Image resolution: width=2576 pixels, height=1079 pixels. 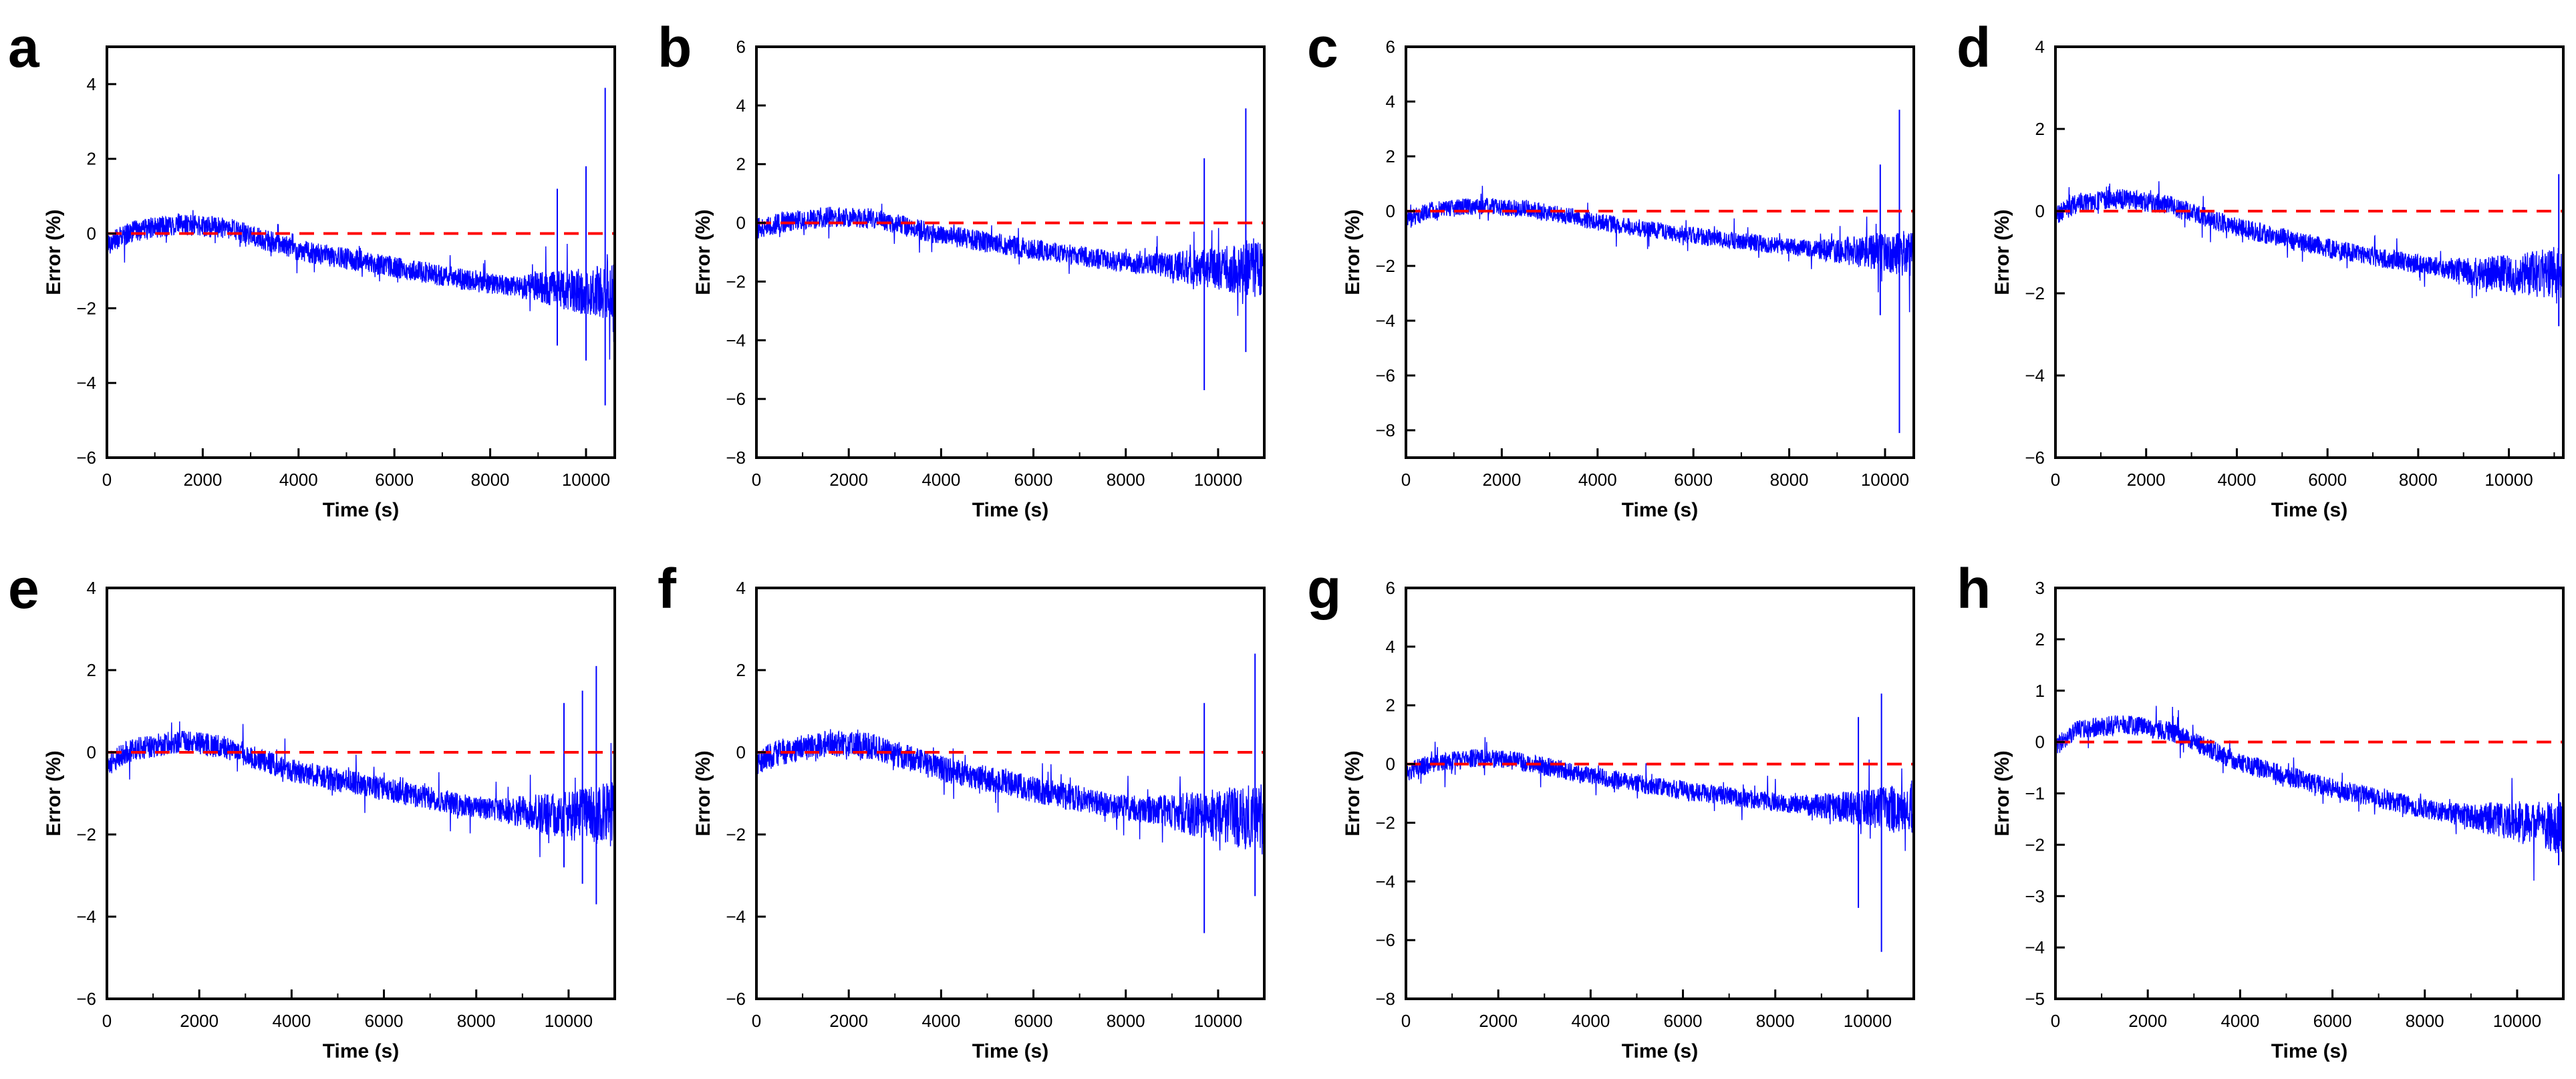 What do you see at coordinates (1885, 480) in the screenshot?
I see `chart-c-xtick-label: 10000` at bounding box center [1885, 480].